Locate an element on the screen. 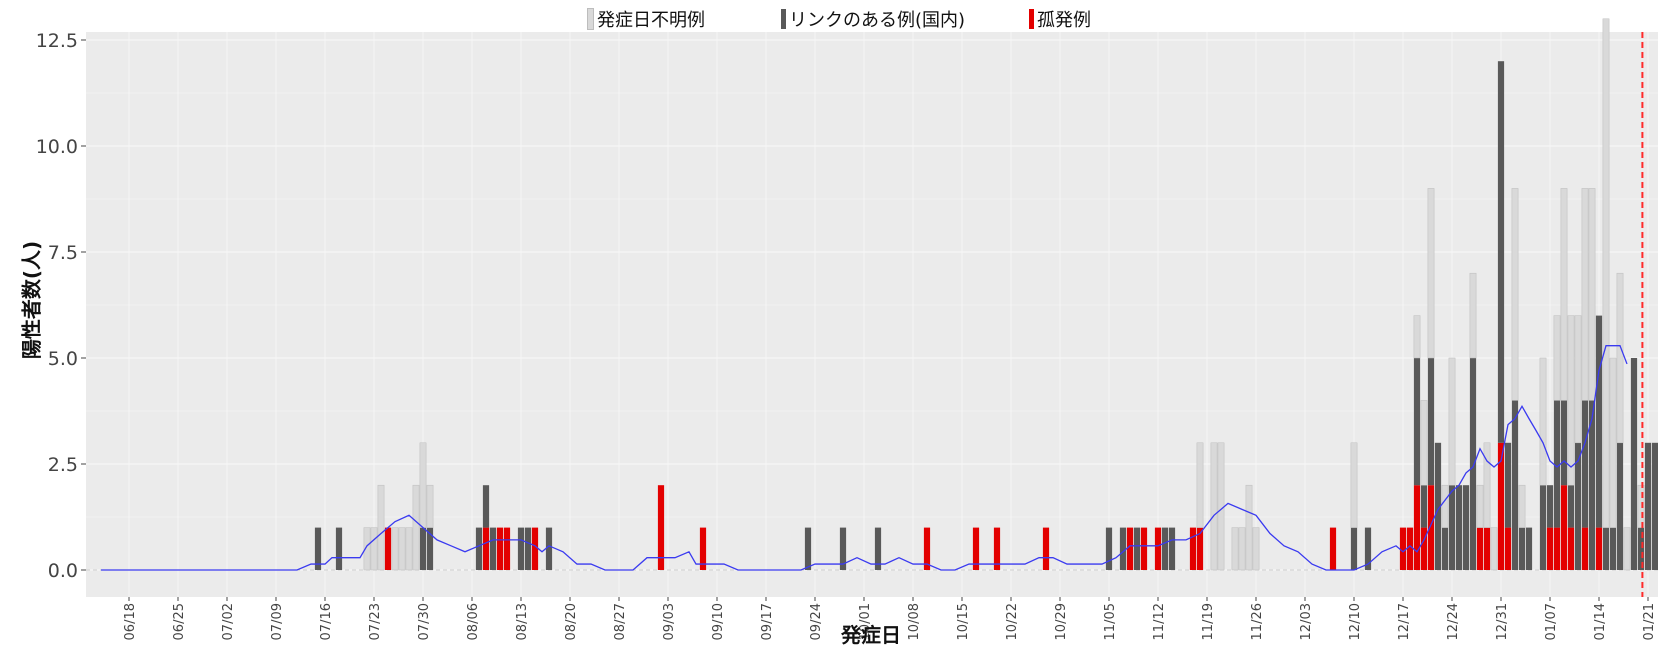  x-tick-label: 07/23 is located at coordinates (375, 621).